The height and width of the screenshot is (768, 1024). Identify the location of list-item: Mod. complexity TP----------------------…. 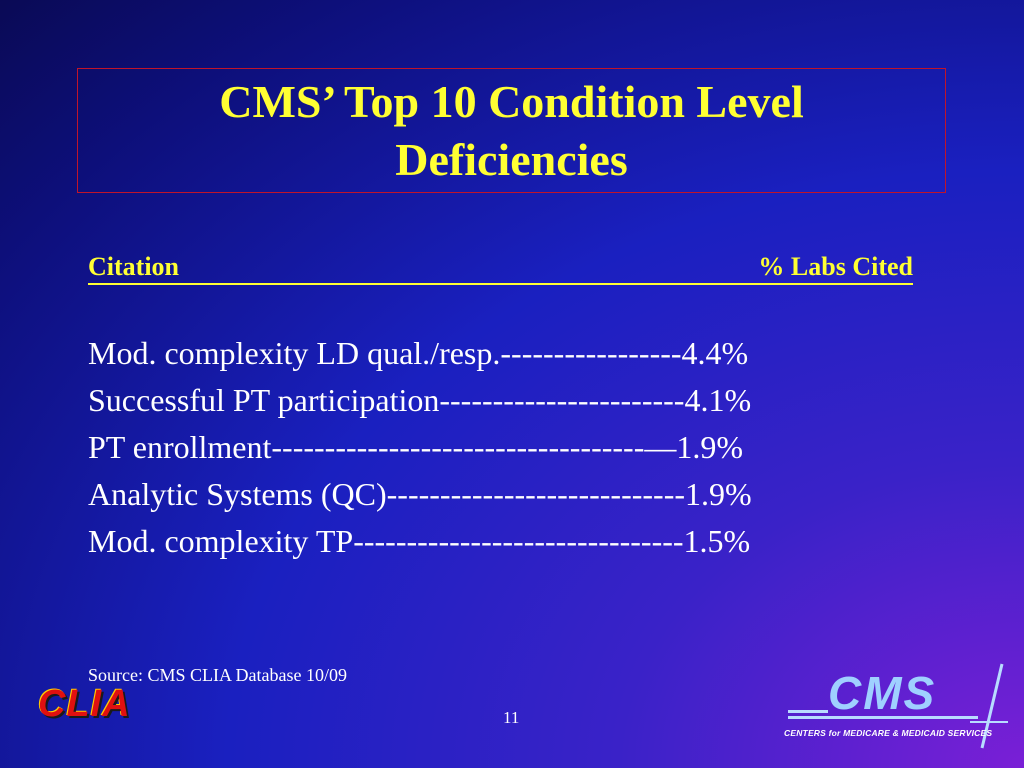
(419, 541).